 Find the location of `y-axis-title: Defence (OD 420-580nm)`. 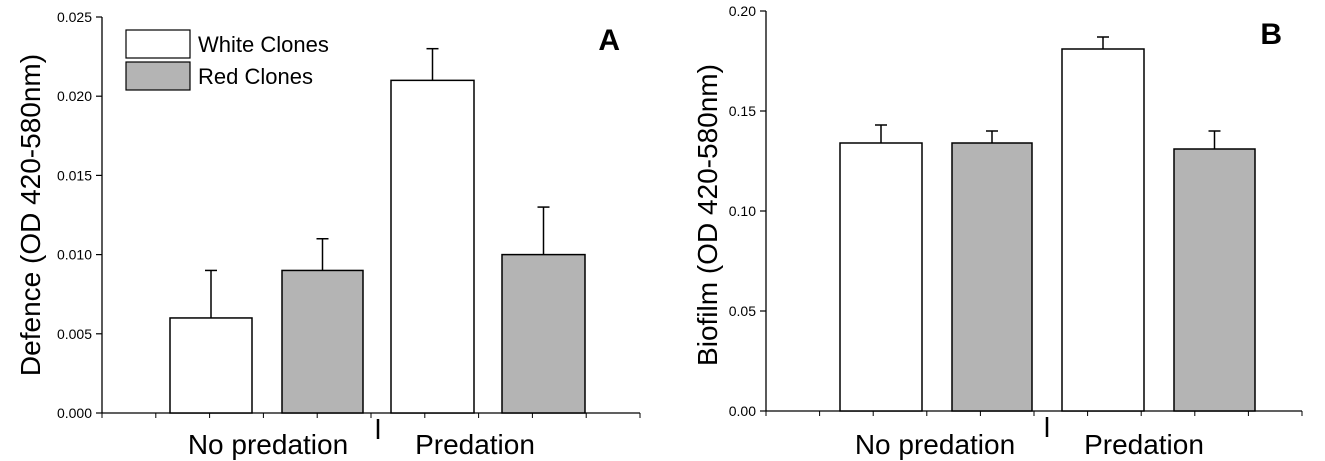

y-axis-title: Defence (OD 420-580nm) is located at coordinates (30, 215).